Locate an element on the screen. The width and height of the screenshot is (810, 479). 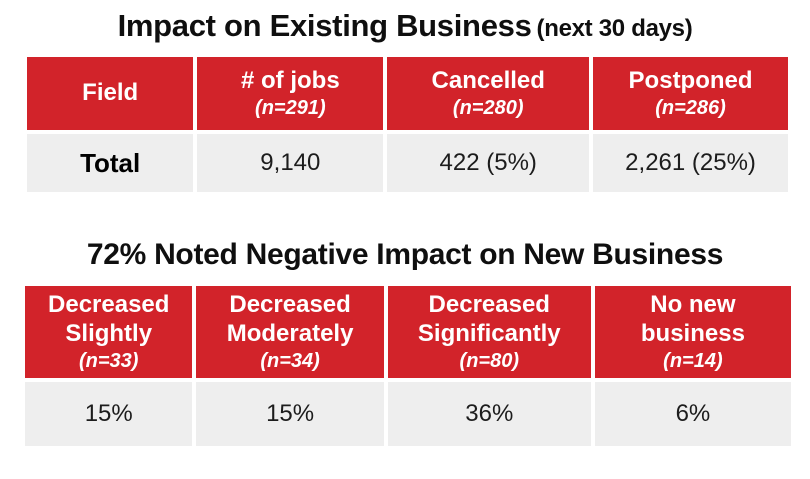
existing-business-total-row: Total 9,140 422 (5%) 2,261 (25%) is located at coordinates (407, 163).